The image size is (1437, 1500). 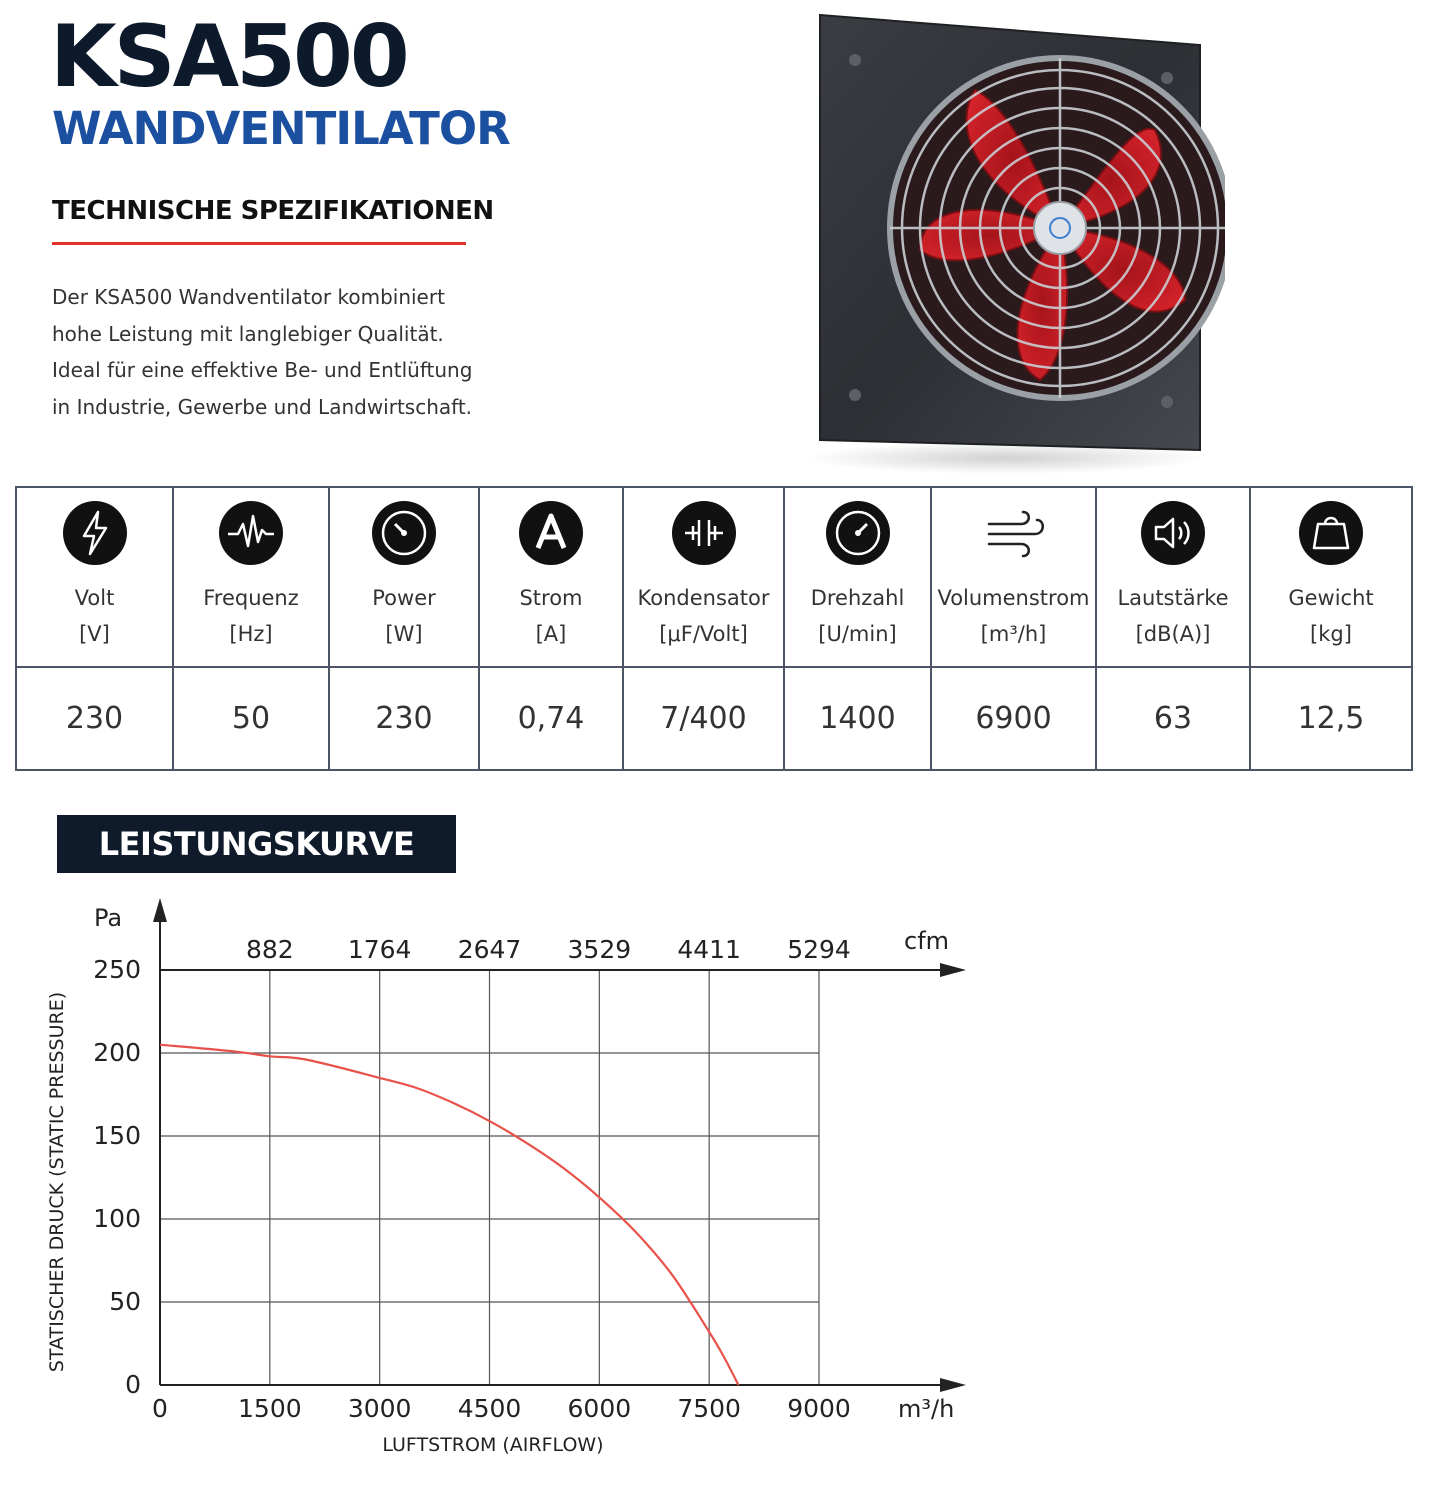 I want to click on chart-grid, so click(x=490, y=1177).